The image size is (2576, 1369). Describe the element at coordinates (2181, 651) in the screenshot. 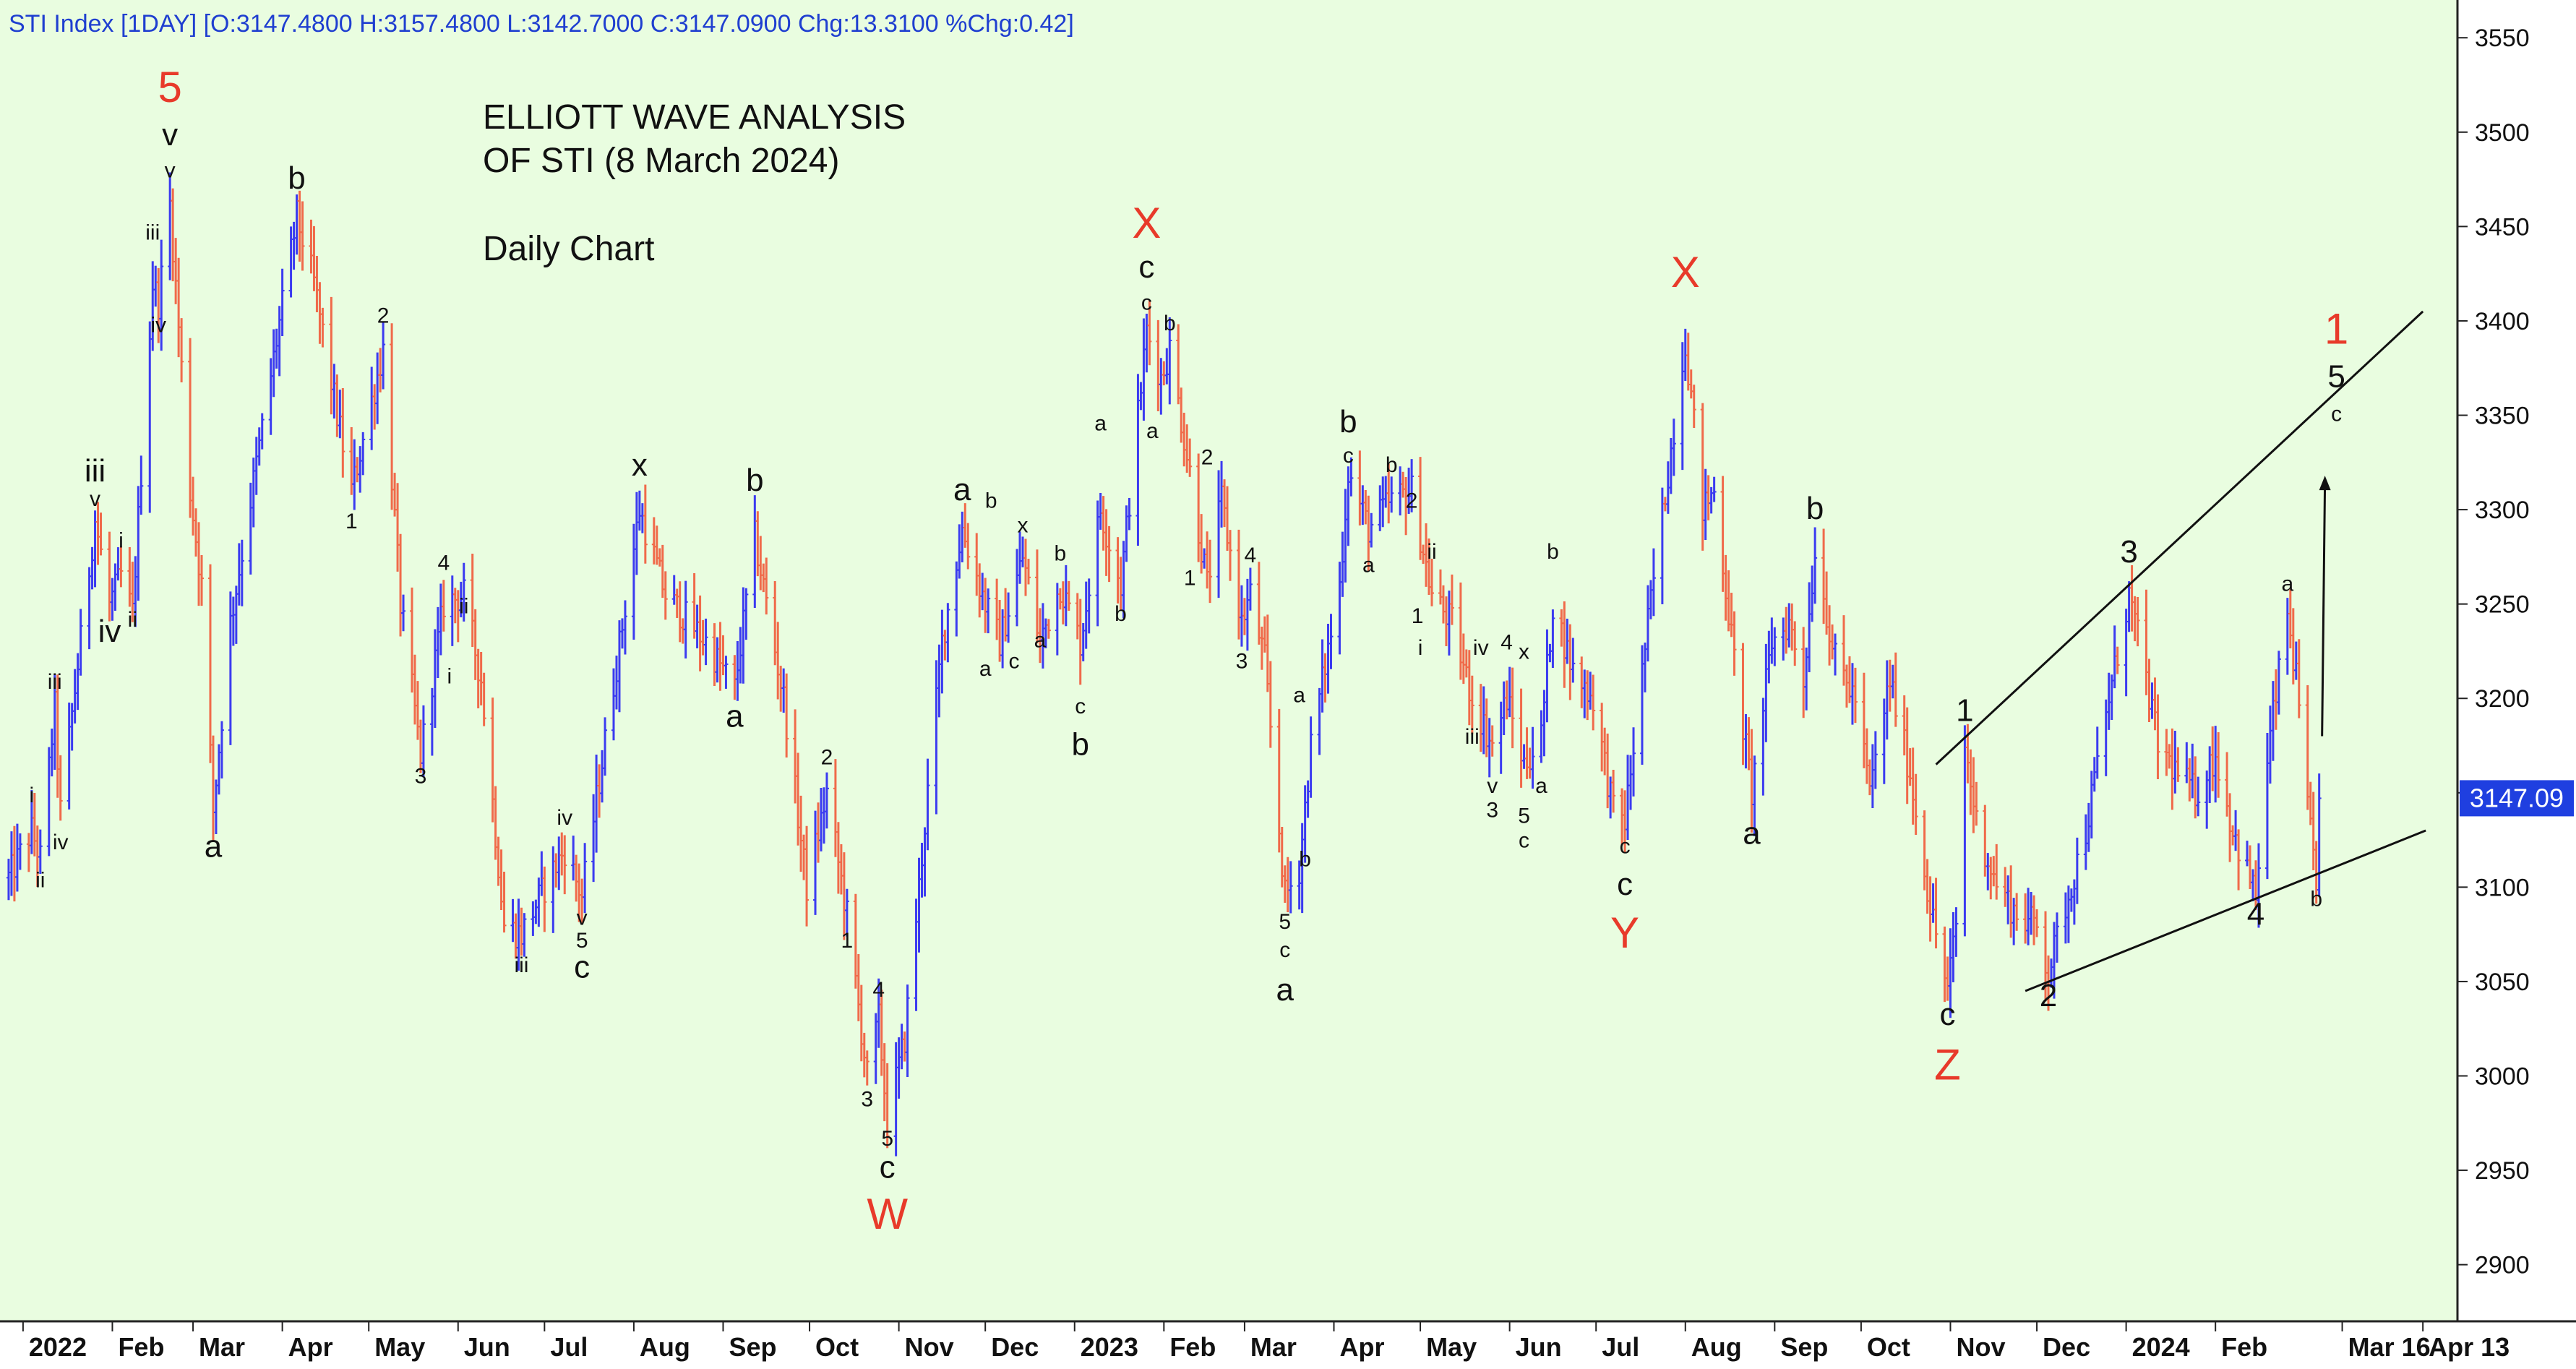

I see `trendlines` at that location.